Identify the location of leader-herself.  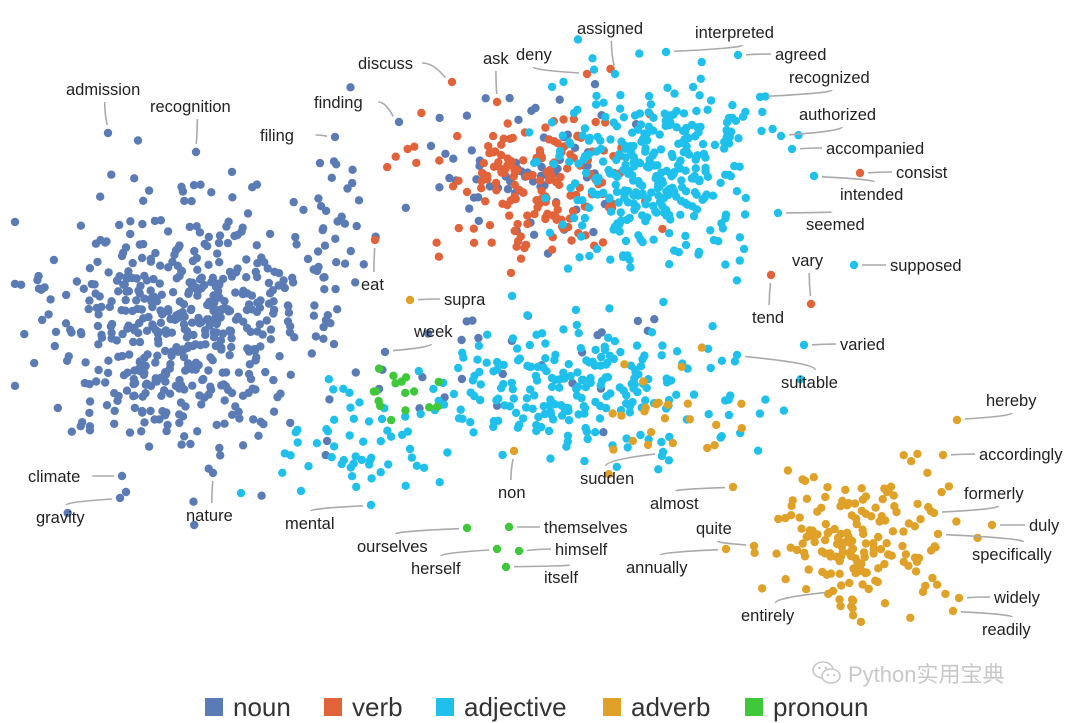
(465, 553).